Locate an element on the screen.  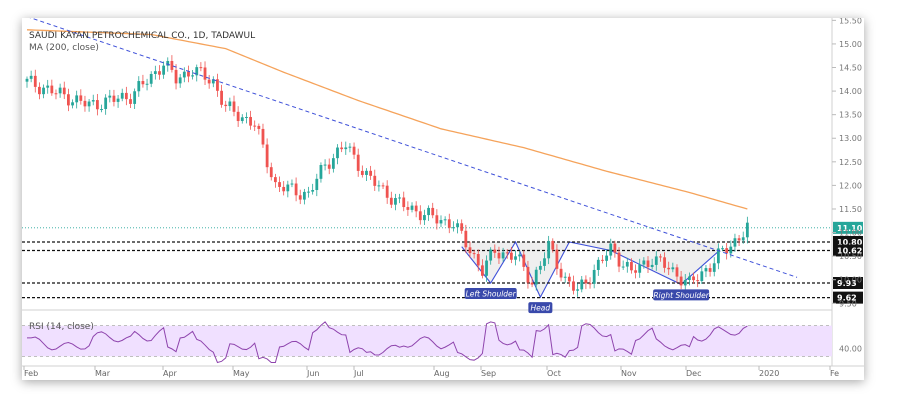
price-axis-label: 13.50 is located at coordinates (850, 115).